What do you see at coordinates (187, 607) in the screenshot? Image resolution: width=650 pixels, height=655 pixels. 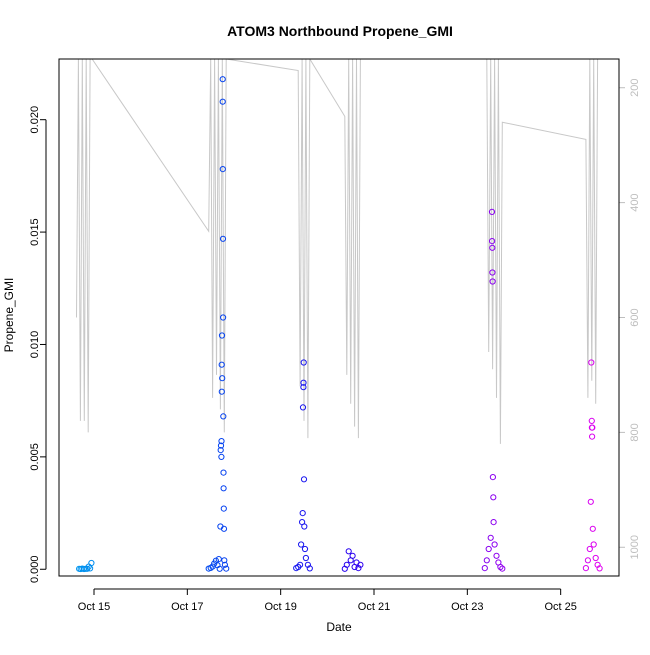 I see `x-tick-label: Oct 17` at bounding box center [187, 607].